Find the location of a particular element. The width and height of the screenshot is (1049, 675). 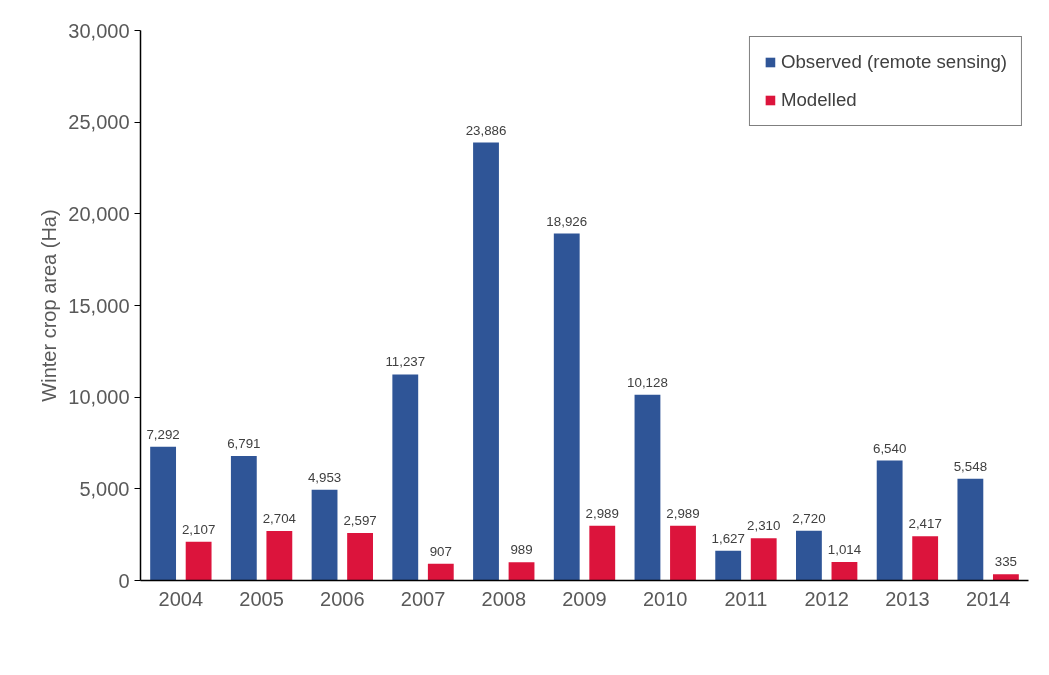

data-label: 907 is located at coordinates (440, 551).